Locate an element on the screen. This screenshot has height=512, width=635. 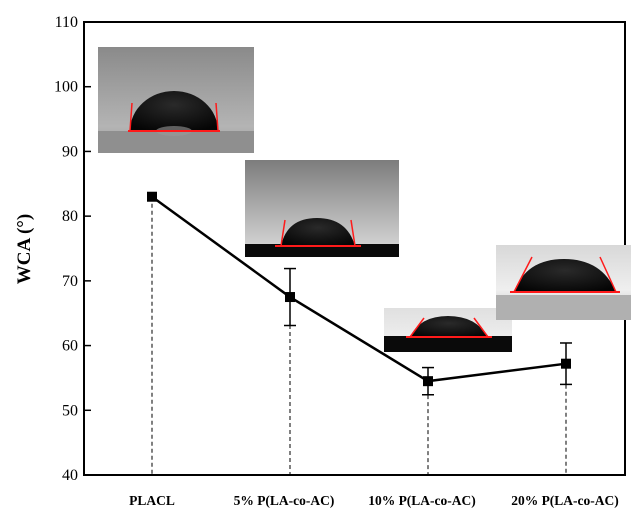
y-tick-label: 40 is located at coordinates (70, 475).